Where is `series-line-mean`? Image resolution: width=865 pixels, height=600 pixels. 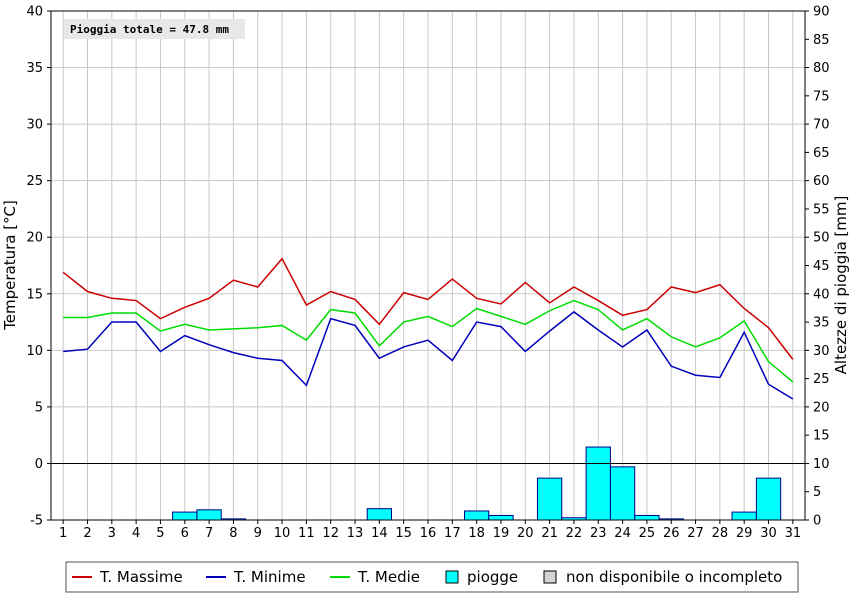 series-line-mean is located at coordinates (428, 341).